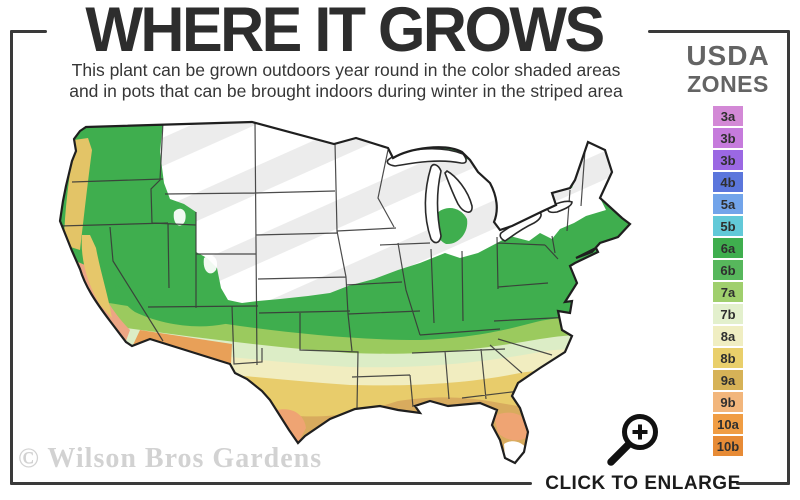  What do you see at coordinates (458, 191) in the screenshot?
I see `lake-huron` at bounding box center [458, 191].